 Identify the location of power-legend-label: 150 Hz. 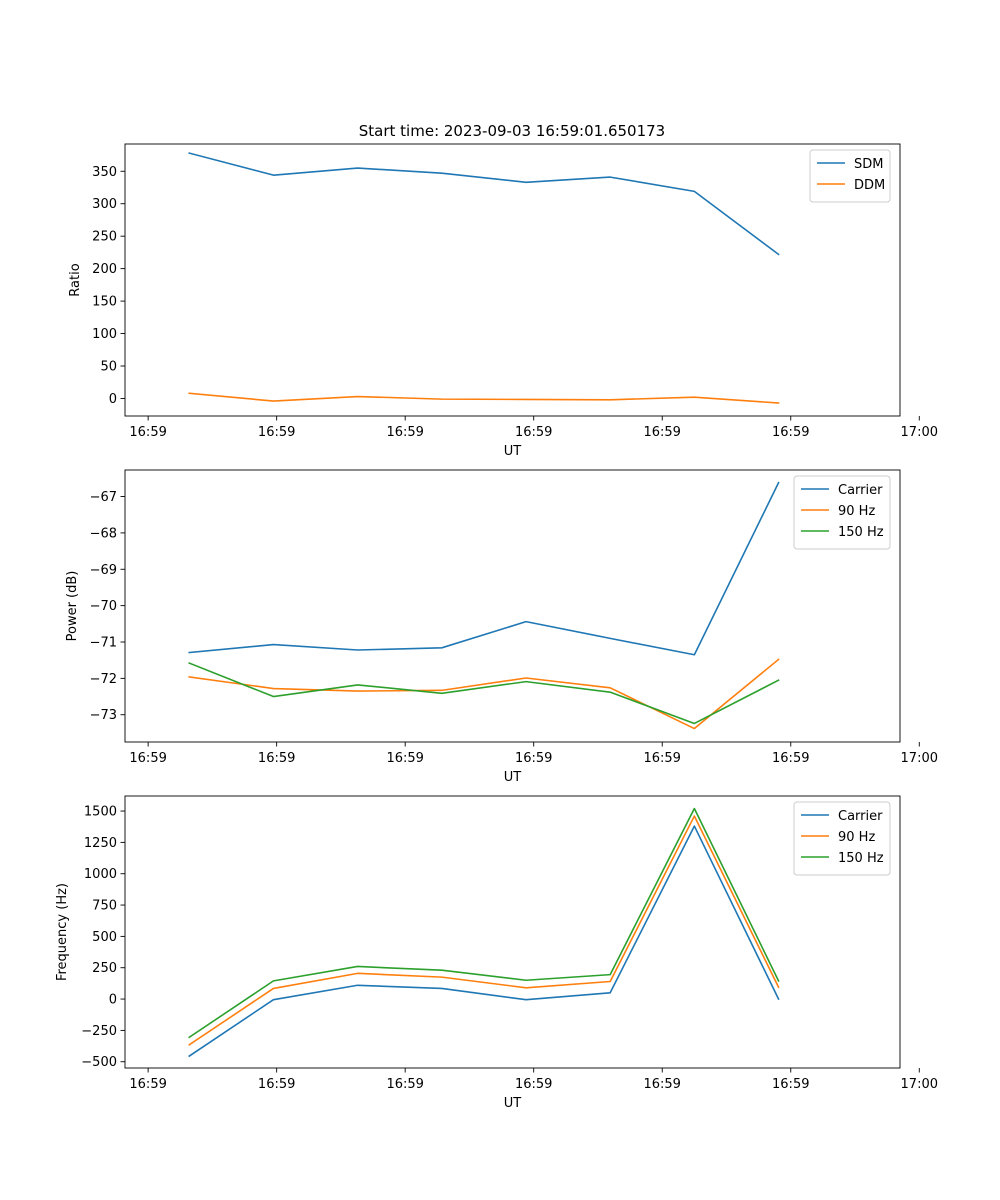
(861, 532).